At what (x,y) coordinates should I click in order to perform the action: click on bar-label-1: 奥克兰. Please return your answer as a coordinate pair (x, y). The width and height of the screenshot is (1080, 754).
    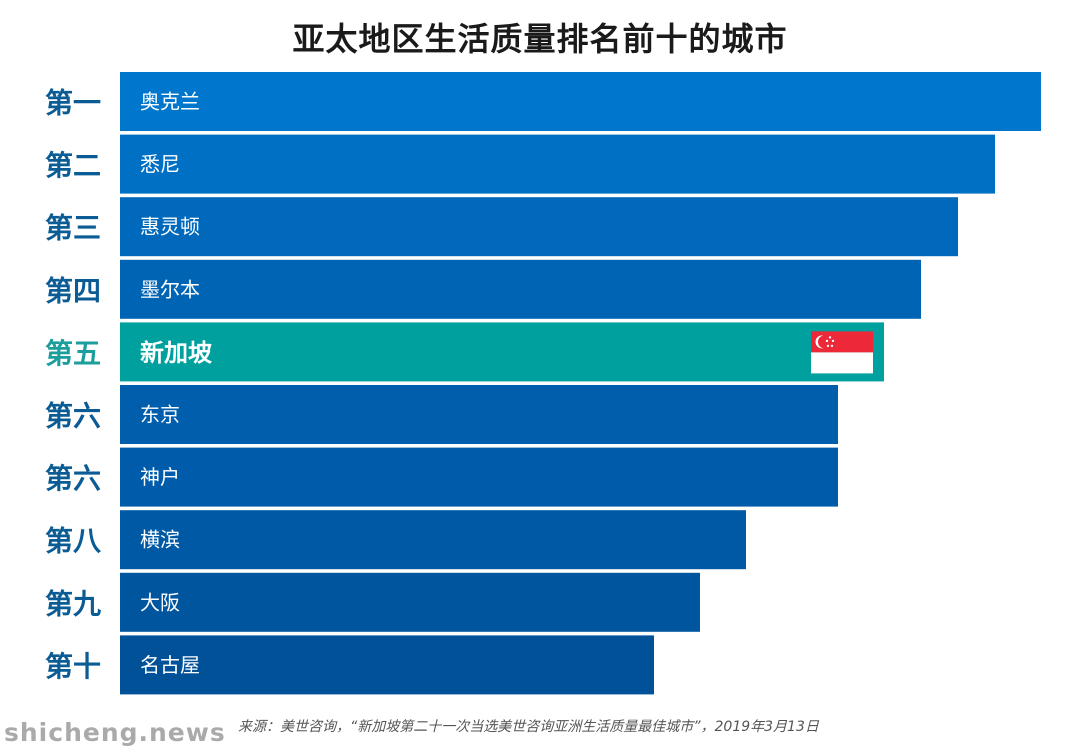
    Looking at the image, I should click on (170, 102).